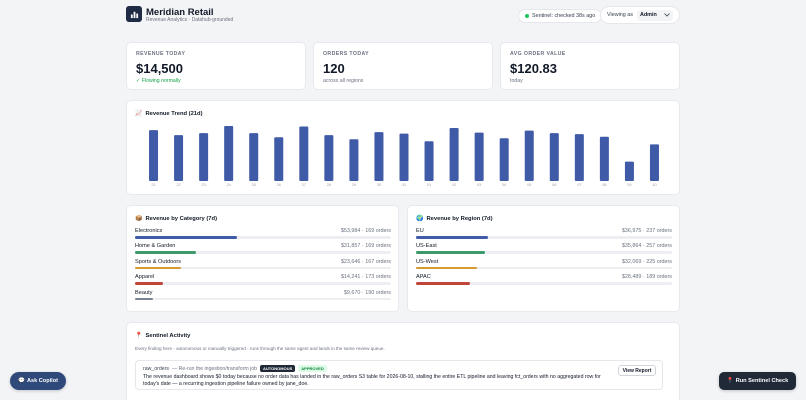  Describe the element at coordinates (629, 185) in the screenshot. I see `trend-x-tick-label: 09` at that location.